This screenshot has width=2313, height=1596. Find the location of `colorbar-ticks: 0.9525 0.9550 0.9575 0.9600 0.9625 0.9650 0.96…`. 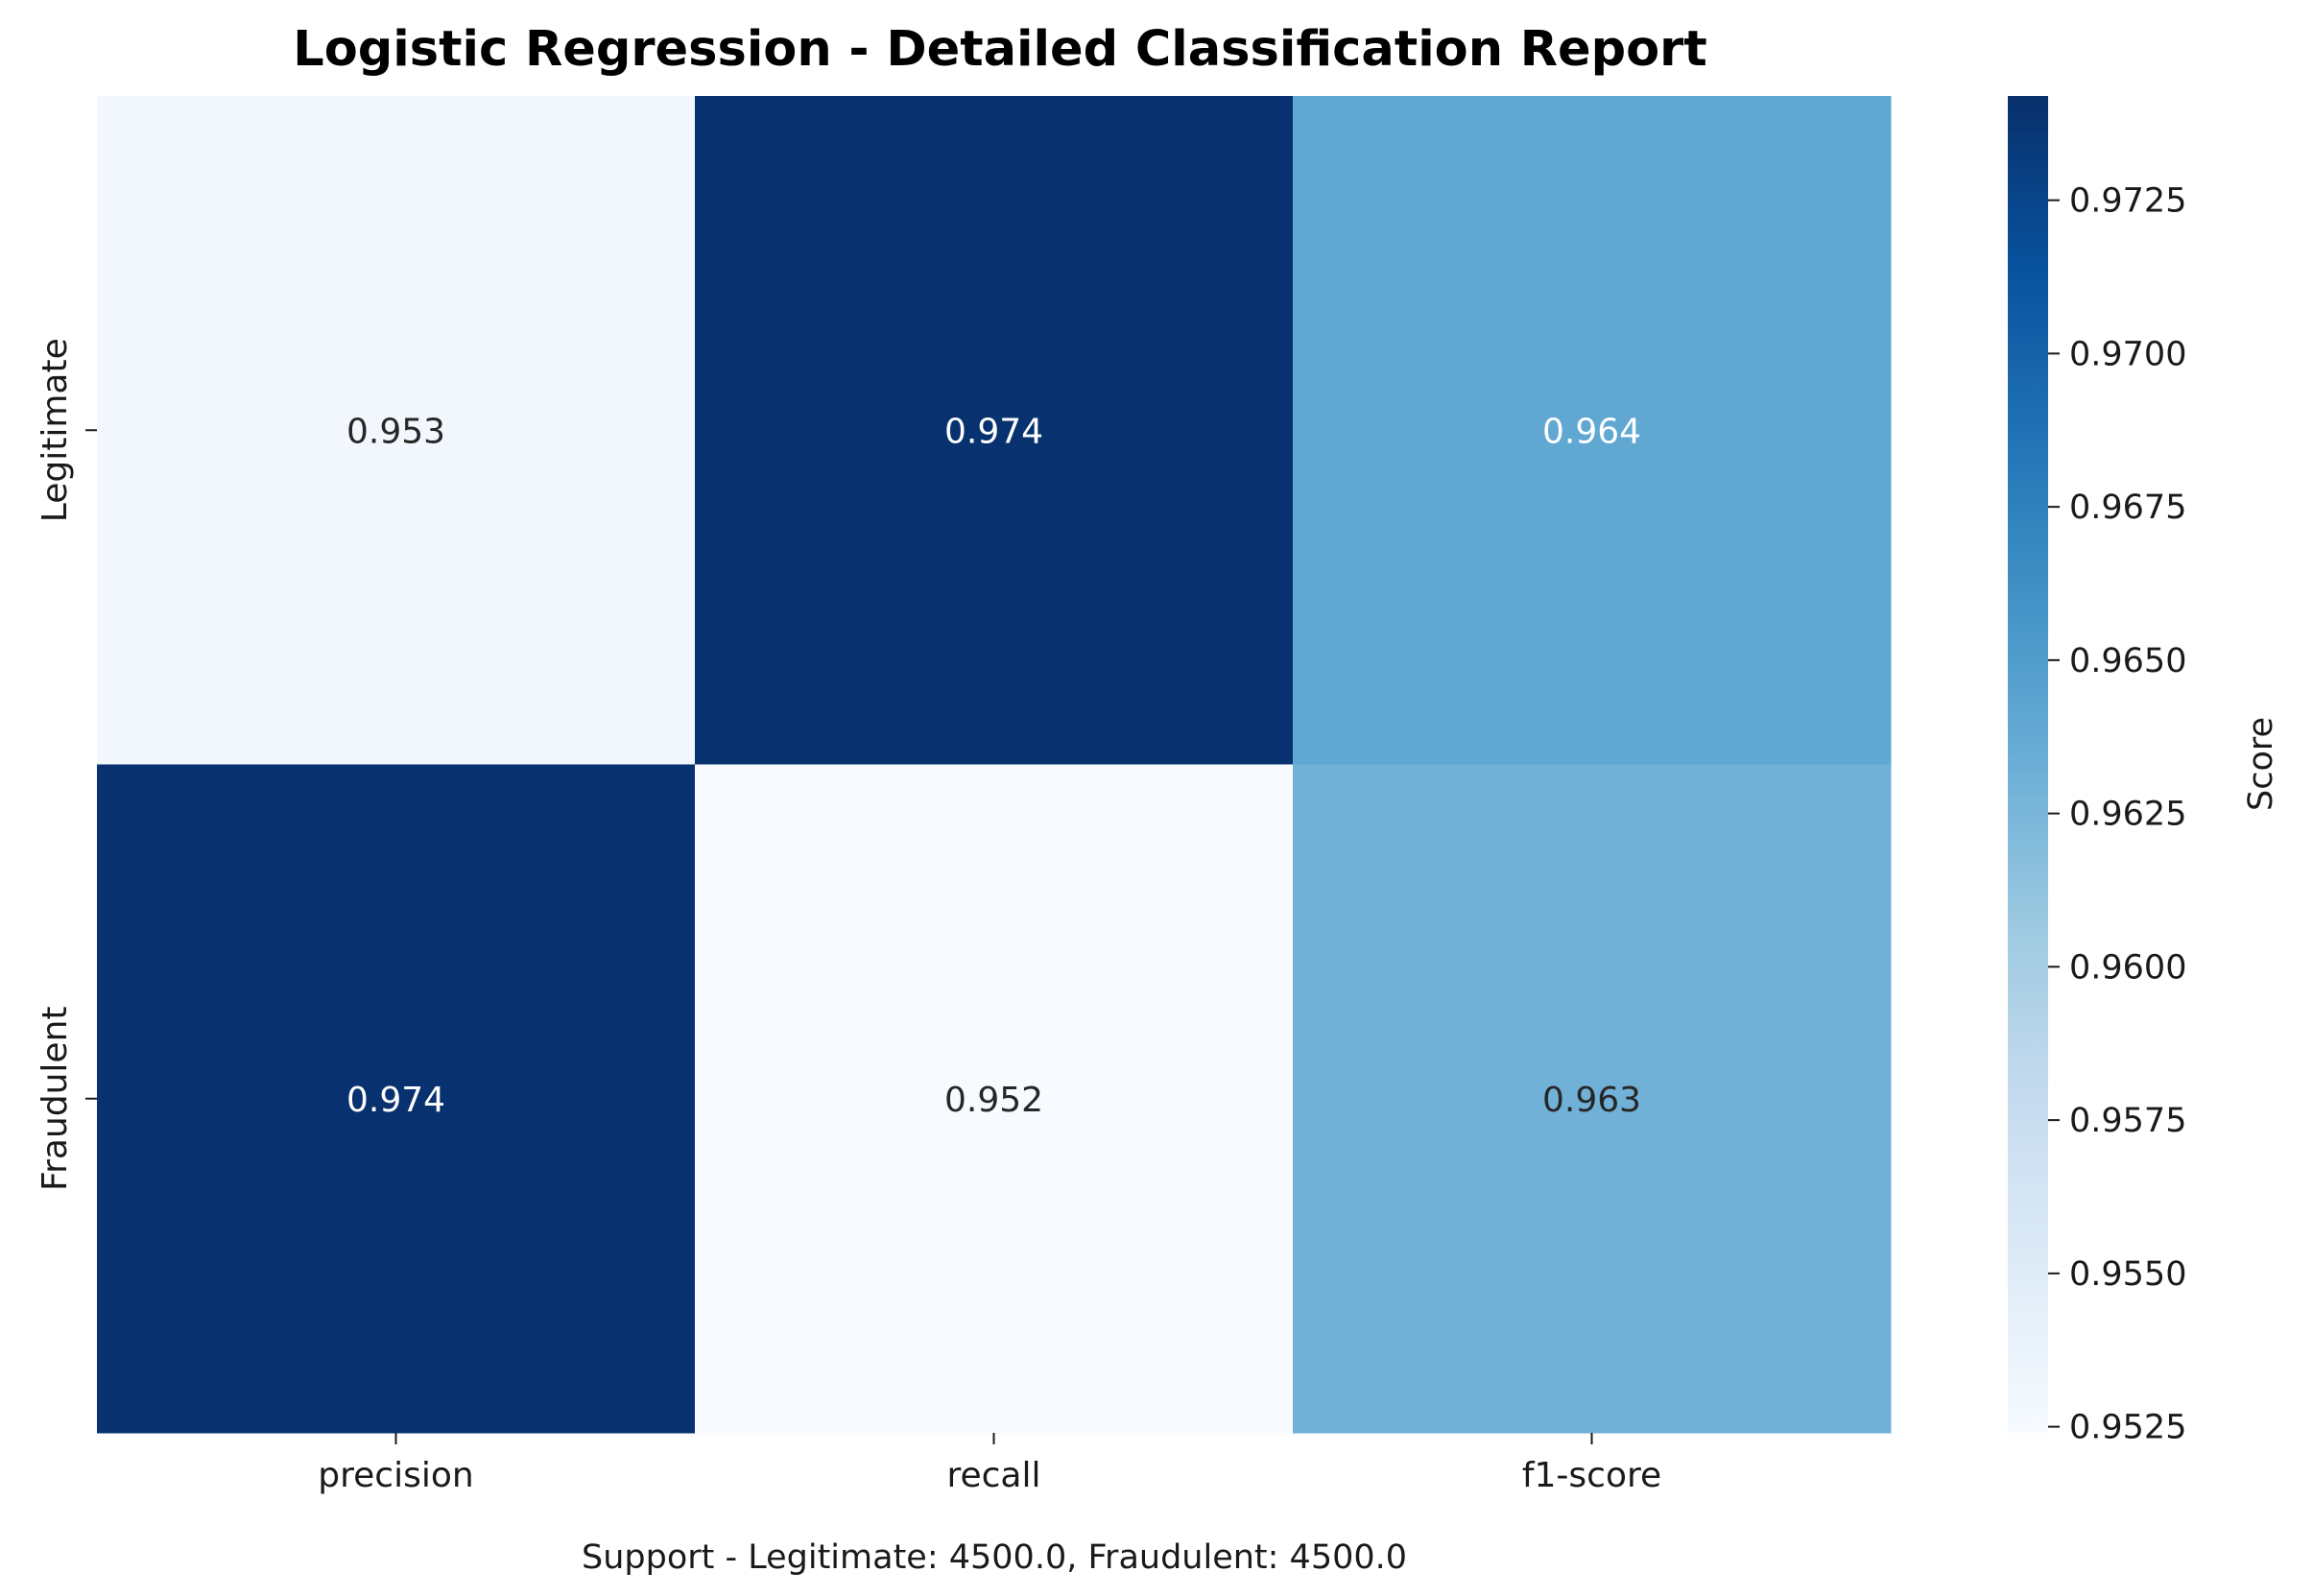

colorbar-ticks: 0.9525 0.9550 0.9575 0.9600 0.9625 0.9650 0.96… is located at coordinates (2117, 814).